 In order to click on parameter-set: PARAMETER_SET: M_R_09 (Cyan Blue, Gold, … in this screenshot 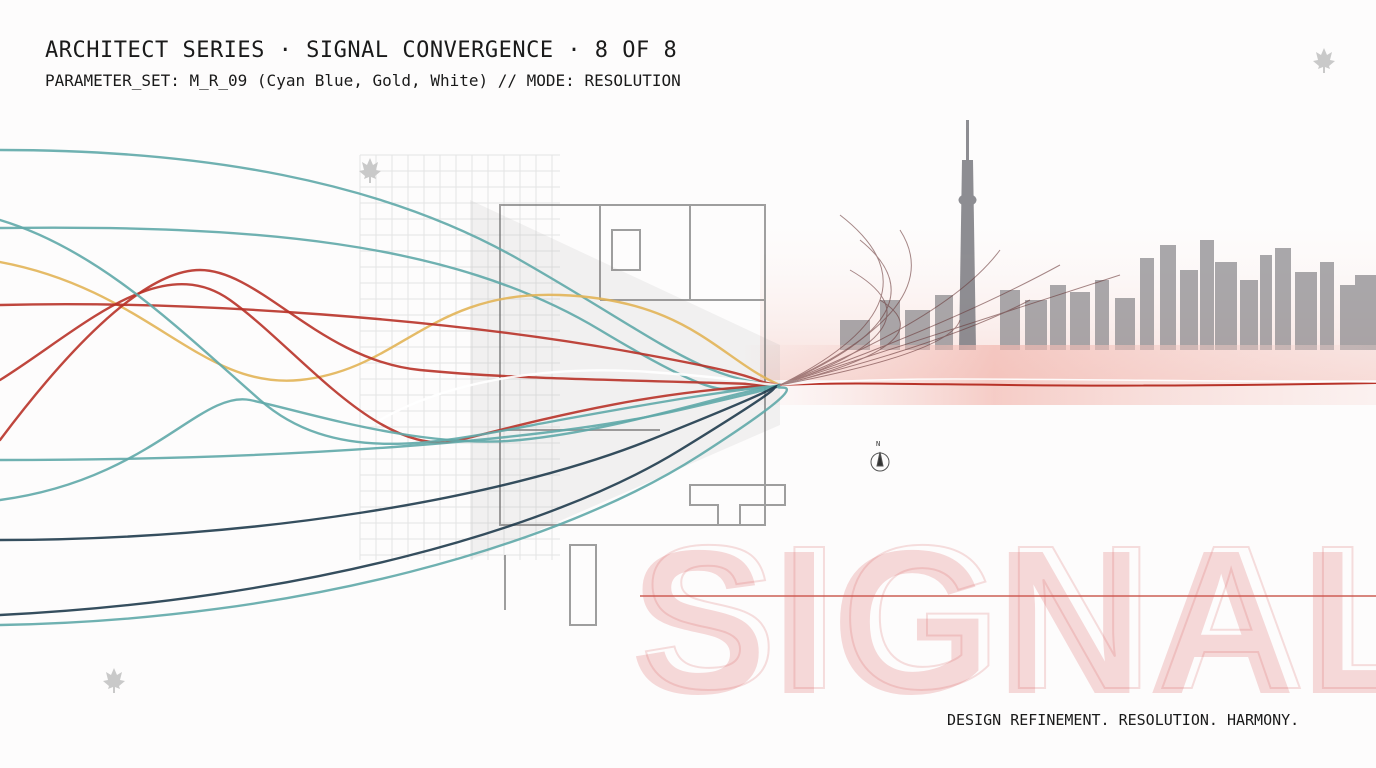, I will do `click(363, 80)`.